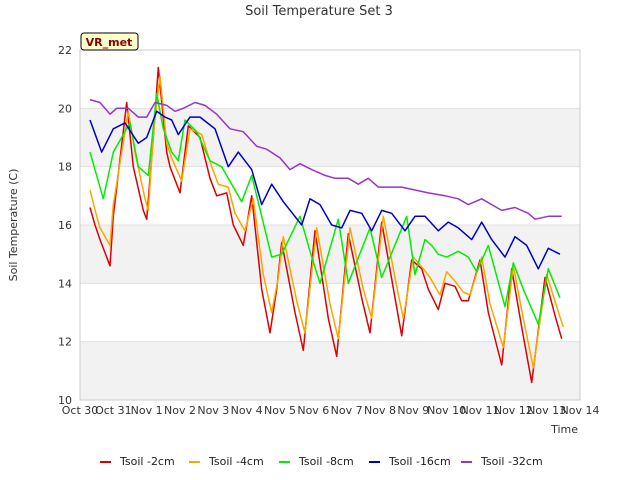 The image size is (640, 480). What do you see at coordinates (546, 410) in the screenshot?
I see `x-tick-label: Nov 13` at bounding box center [546, 410].